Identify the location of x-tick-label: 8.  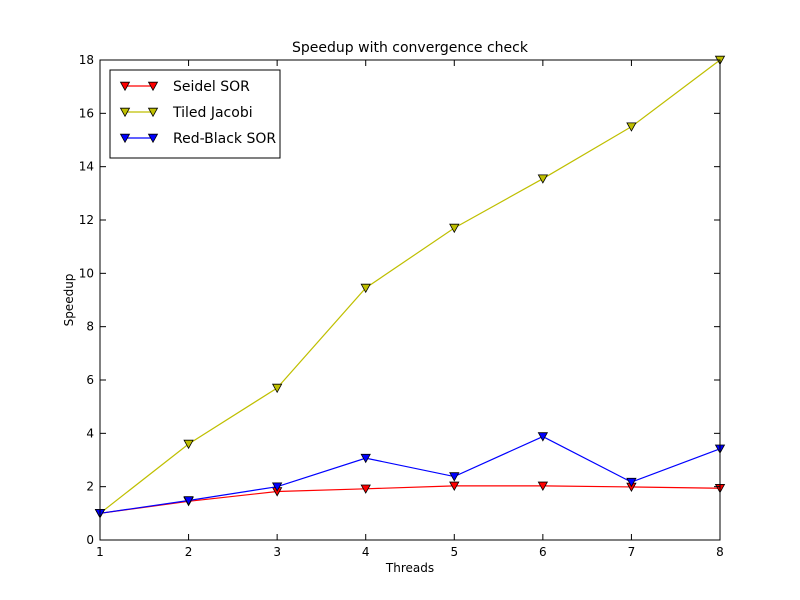
(720, 552).